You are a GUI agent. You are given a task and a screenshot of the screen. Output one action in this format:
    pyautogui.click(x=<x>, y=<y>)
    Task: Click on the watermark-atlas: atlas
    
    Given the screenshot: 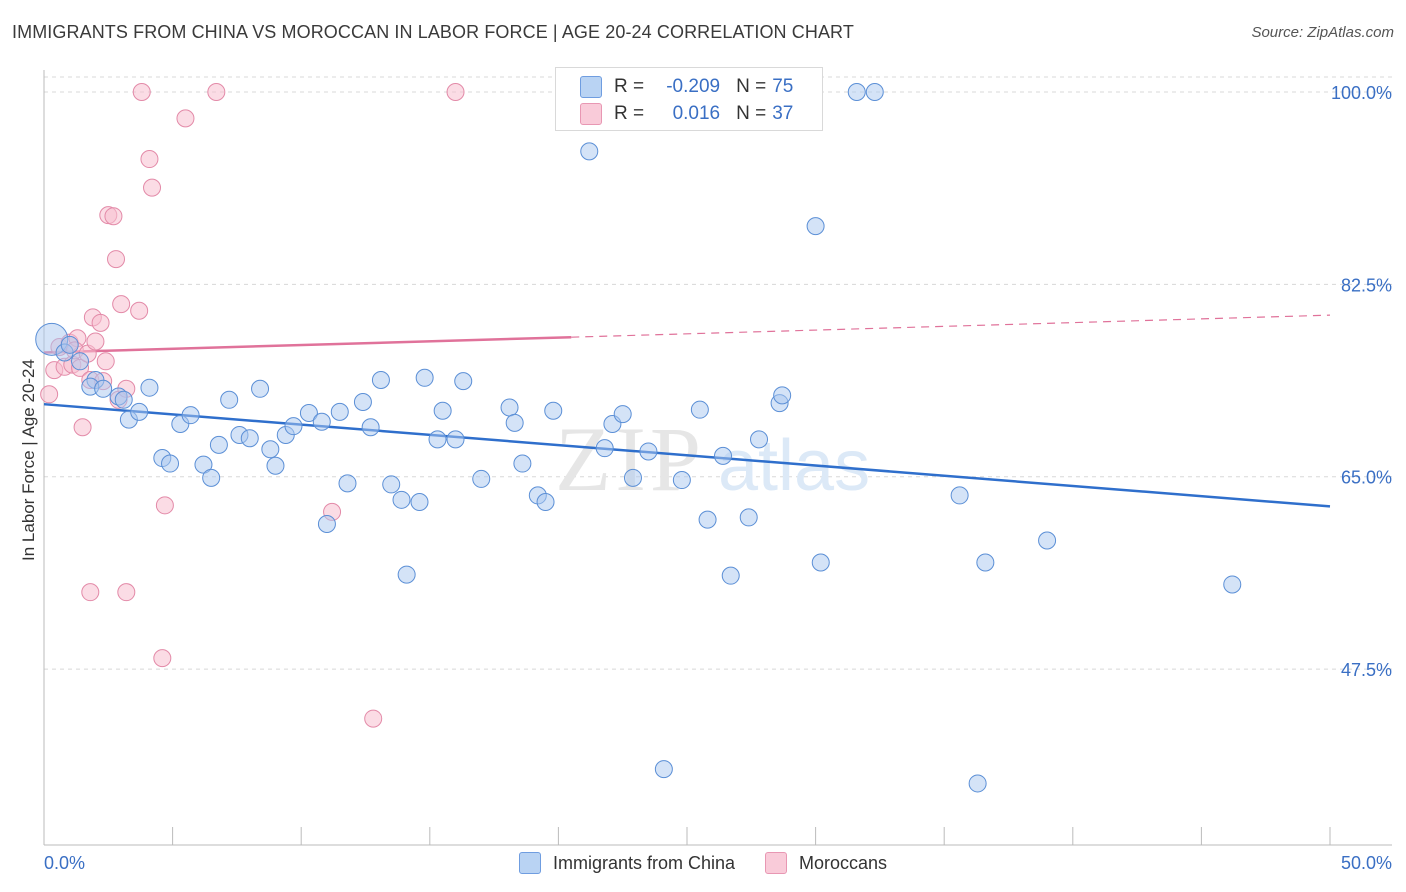 What is the action you would take?
    pyautogui.click(x=794, y=466)
    